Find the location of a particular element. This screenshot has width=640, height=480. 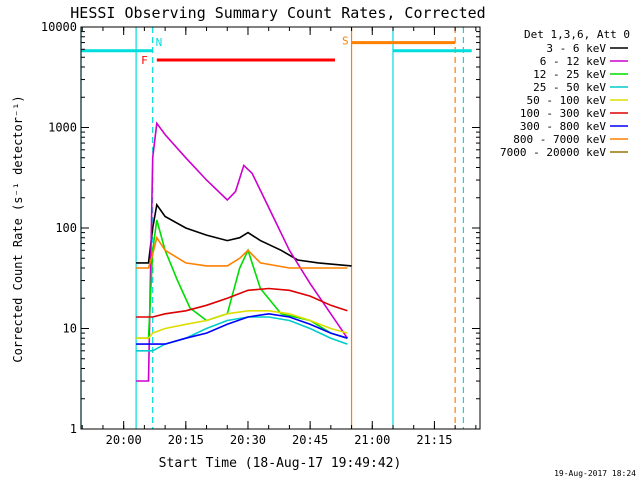

legend-label-1: 6 - 12 keV is located at coordinates (573, 61).